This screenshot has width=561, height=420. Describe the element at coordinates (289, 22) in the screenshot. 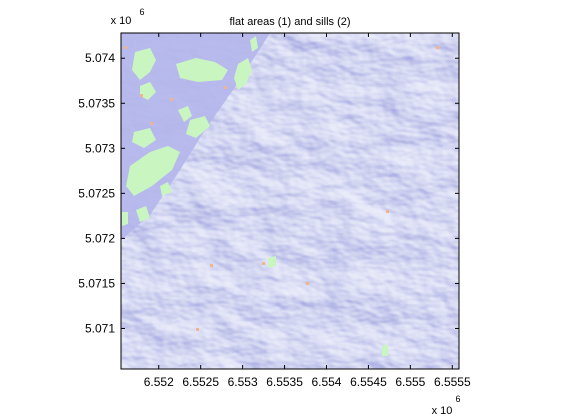

I see `chart-title: flat areas (1) and sills (2)` at that location.